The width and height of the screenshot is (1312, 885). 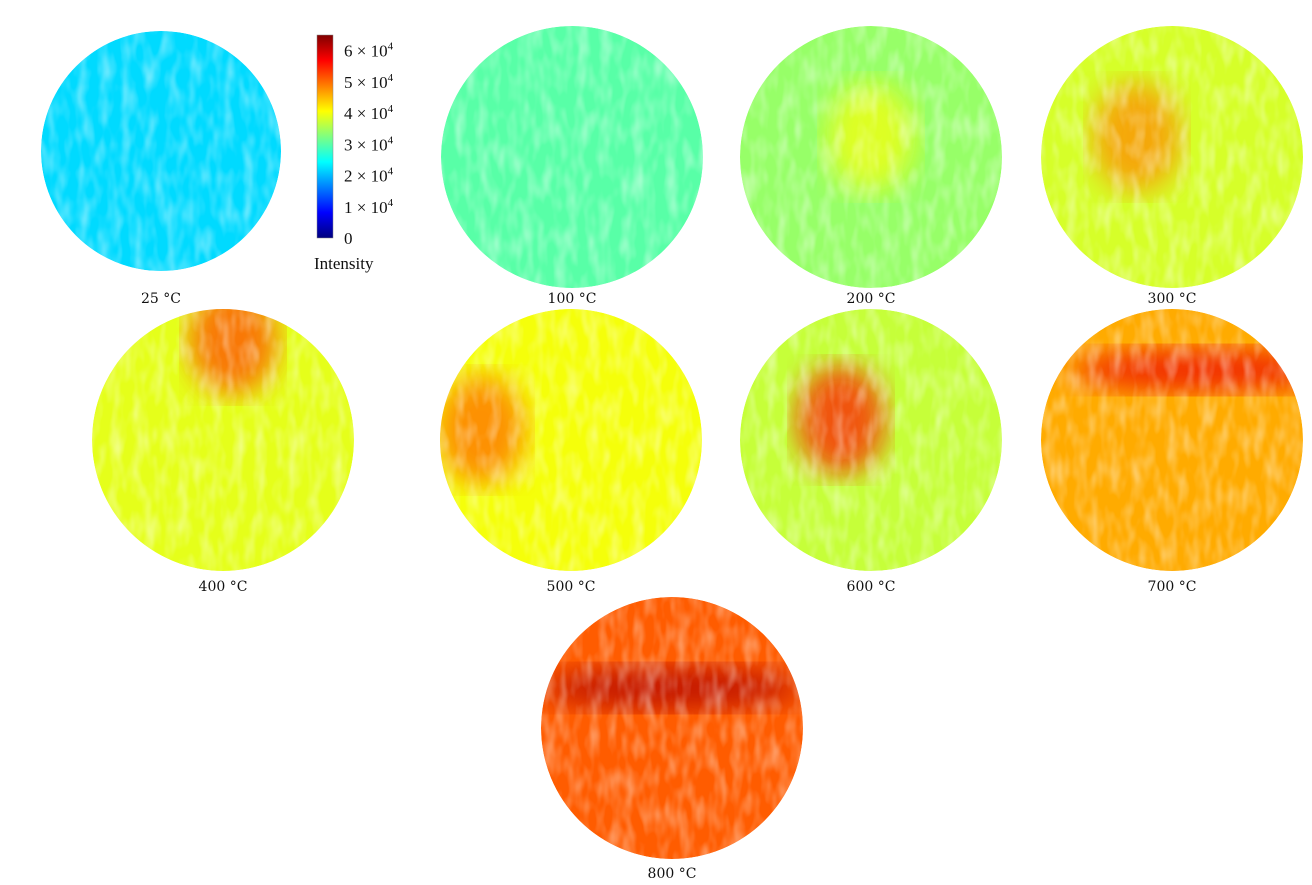 What do you see at coordinates (369, 51) in the screenshot?
I see `colorbar-tick-label: 6 × 10⁴` at bounding box center [369, 51].